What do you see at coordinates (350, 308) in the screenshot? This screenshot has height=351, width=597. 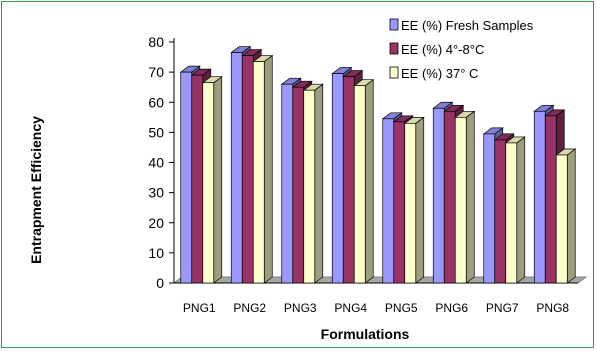 I see `x-tick-label: PNG4` at bounding box center [350, 308].